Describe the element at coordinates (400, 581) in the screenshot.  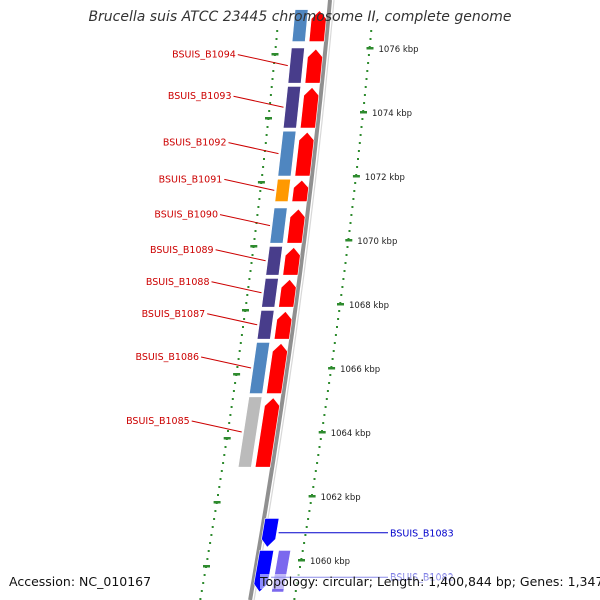
I see `length-label: Length:` at that location.